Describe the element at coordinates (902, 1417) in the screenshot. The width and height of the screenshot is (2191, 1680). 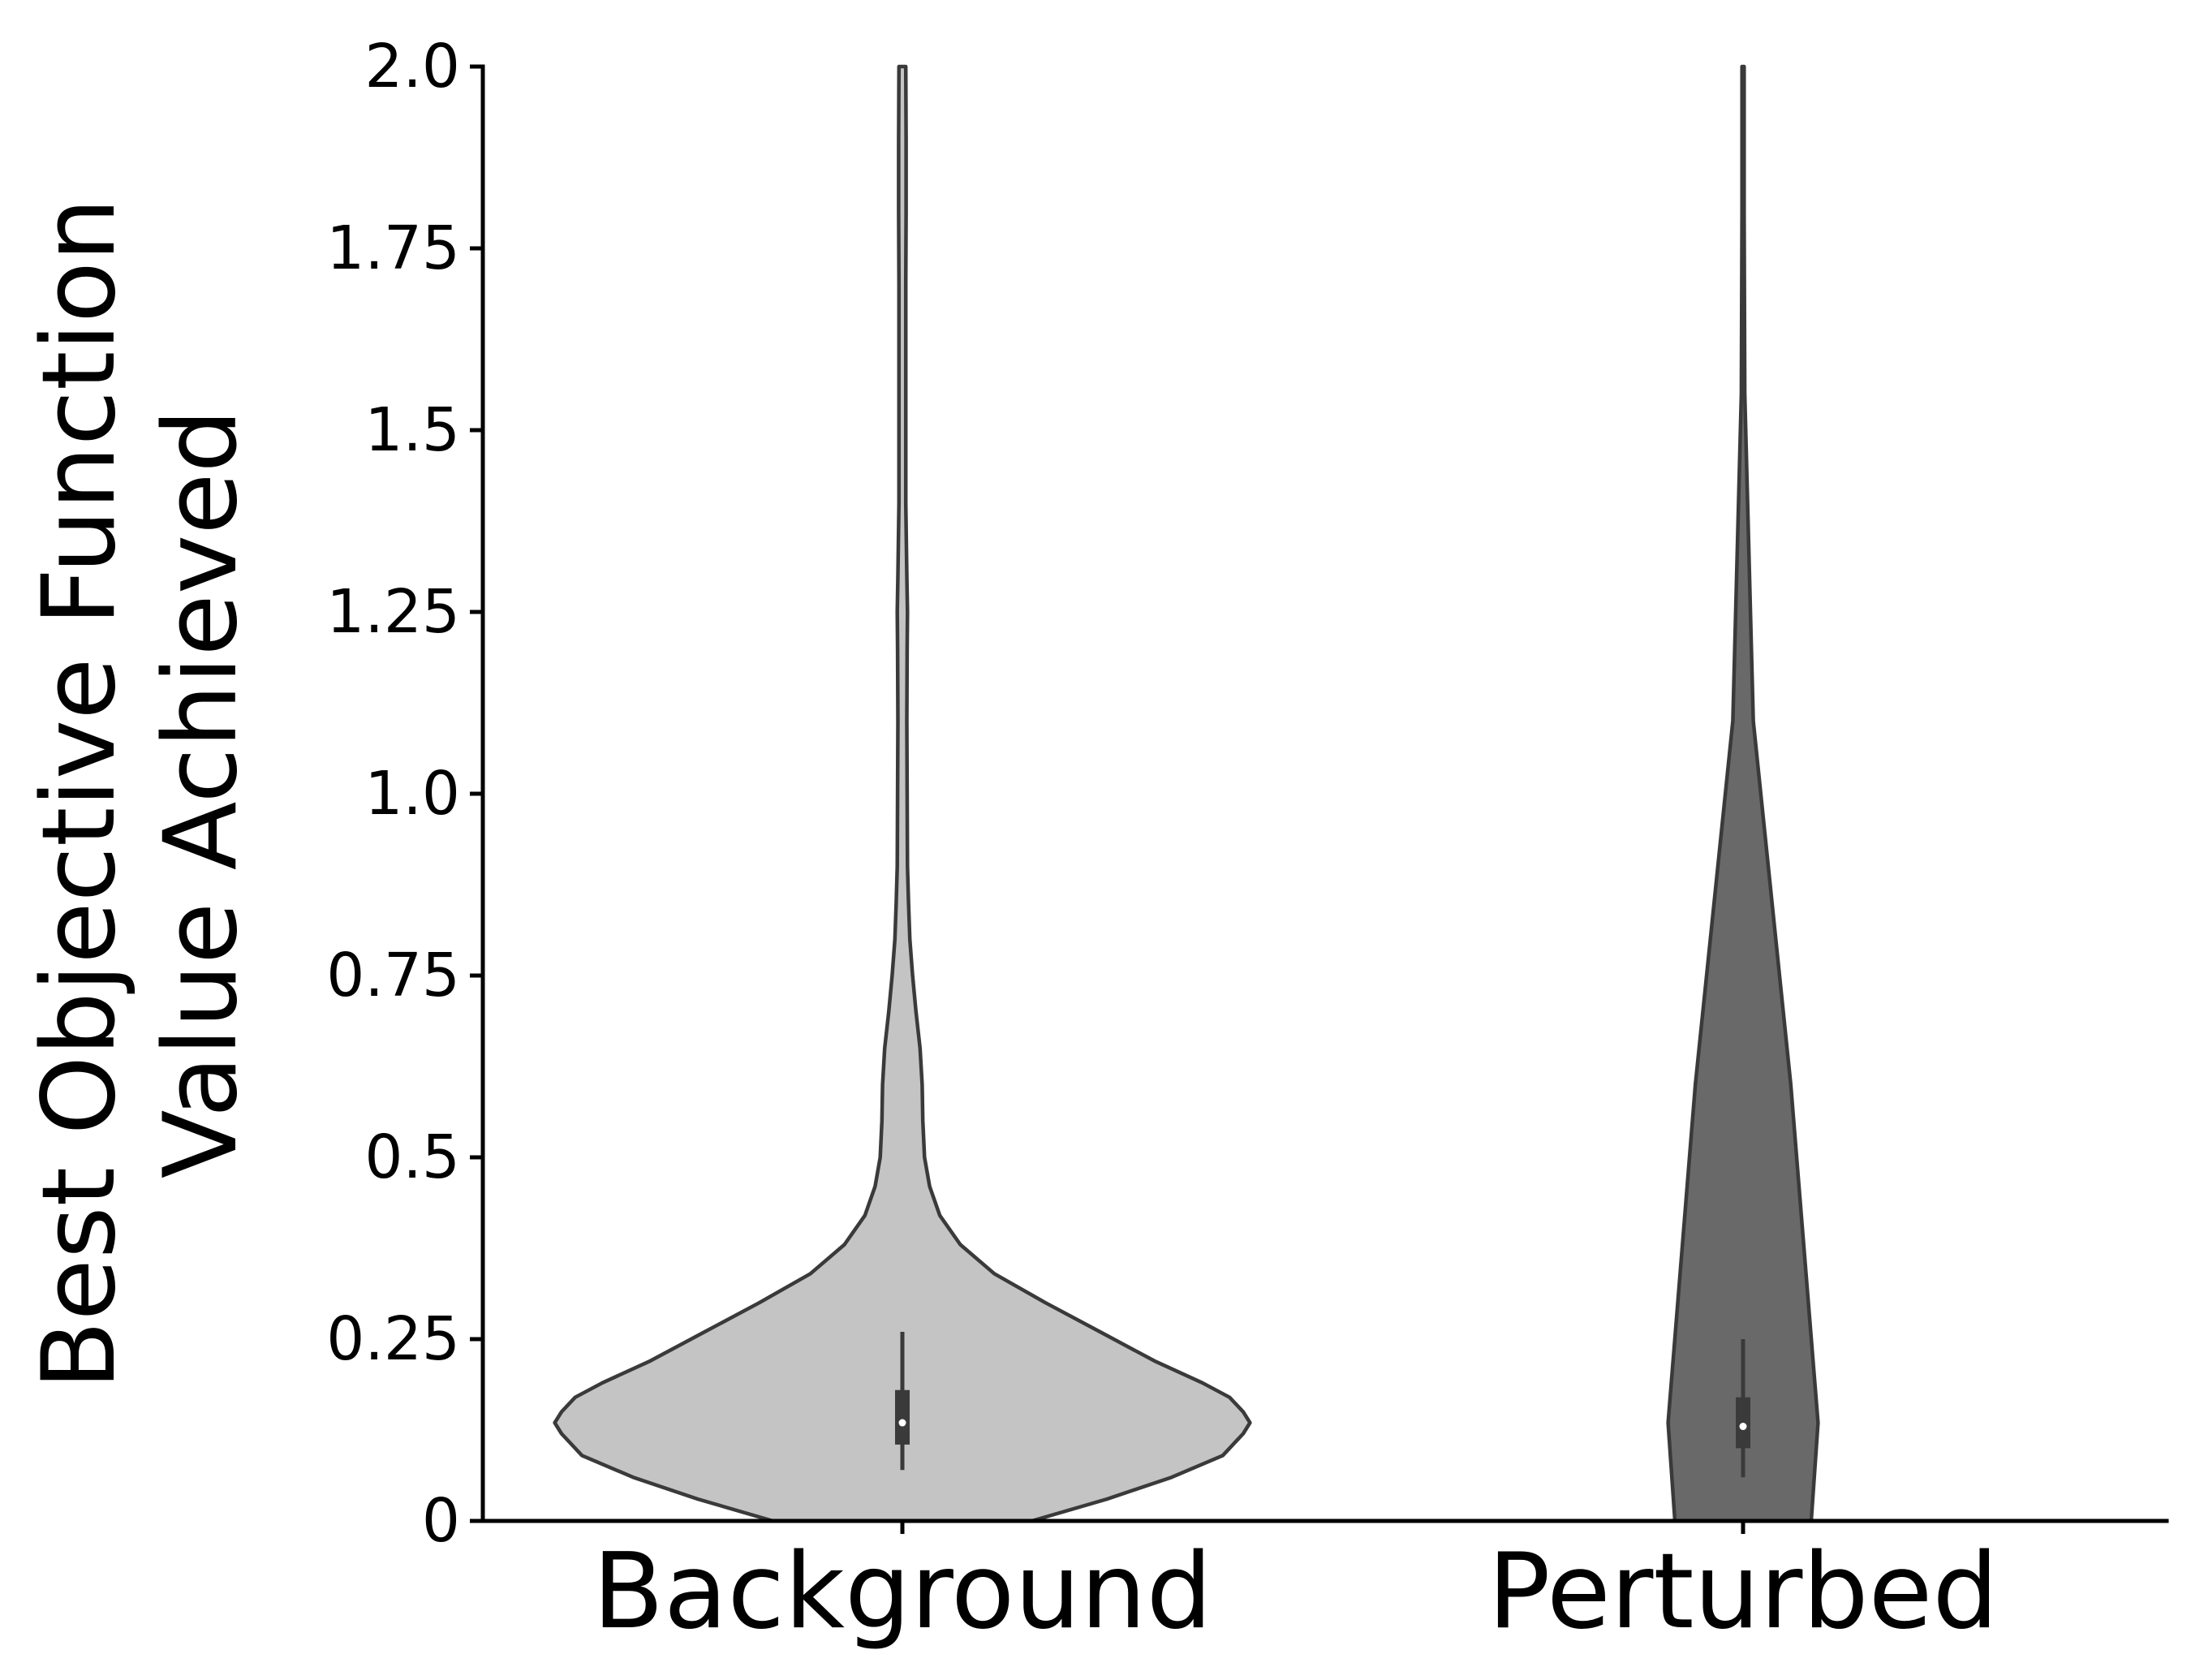
I see `iqr-box-background` at that location.